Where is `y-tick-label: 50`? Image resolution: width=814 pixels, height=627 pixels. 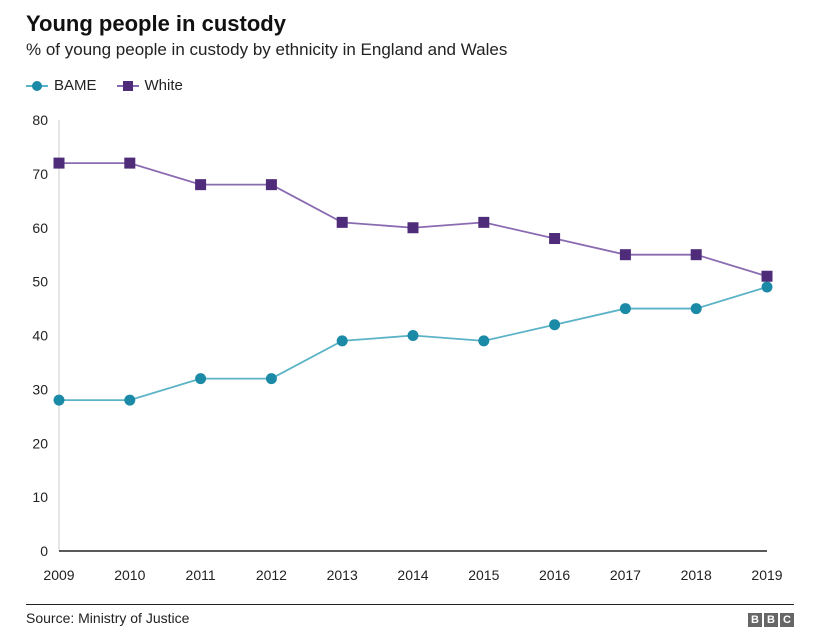 y-tick-label: 50 is located at coordinates (40, 282).